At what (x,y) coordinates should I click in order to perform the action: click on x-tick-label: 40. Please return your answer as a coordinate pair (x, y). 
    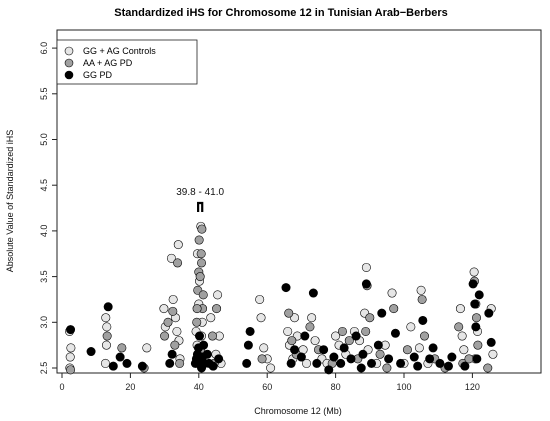
    Looking at the image, I should click on (199, 387).